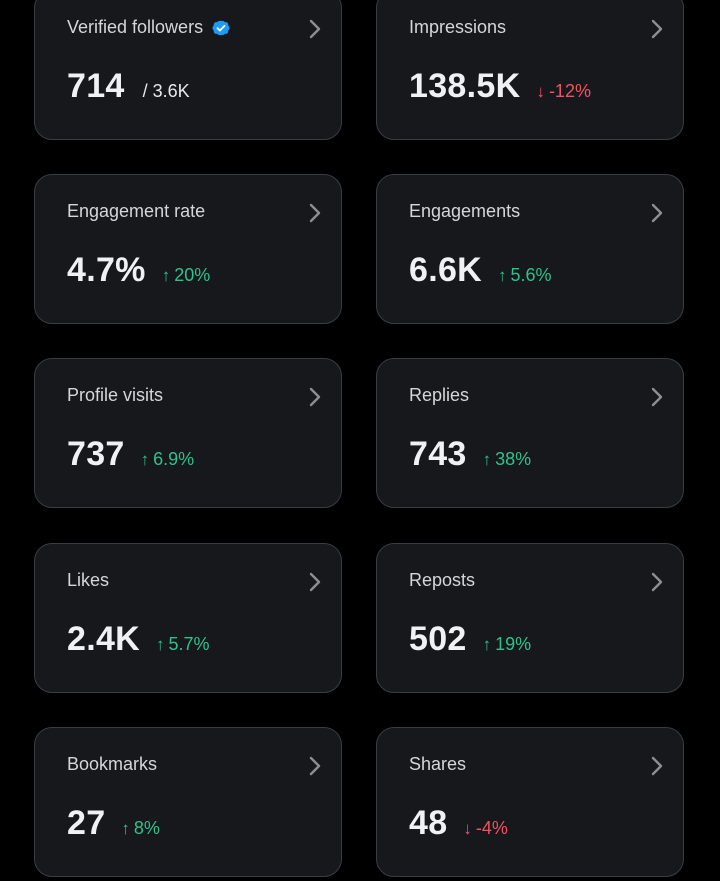 This screenshot has height=881, width=720. I want to click on card-replies: Replies 743 ↑ 38%, so click(530, 433).